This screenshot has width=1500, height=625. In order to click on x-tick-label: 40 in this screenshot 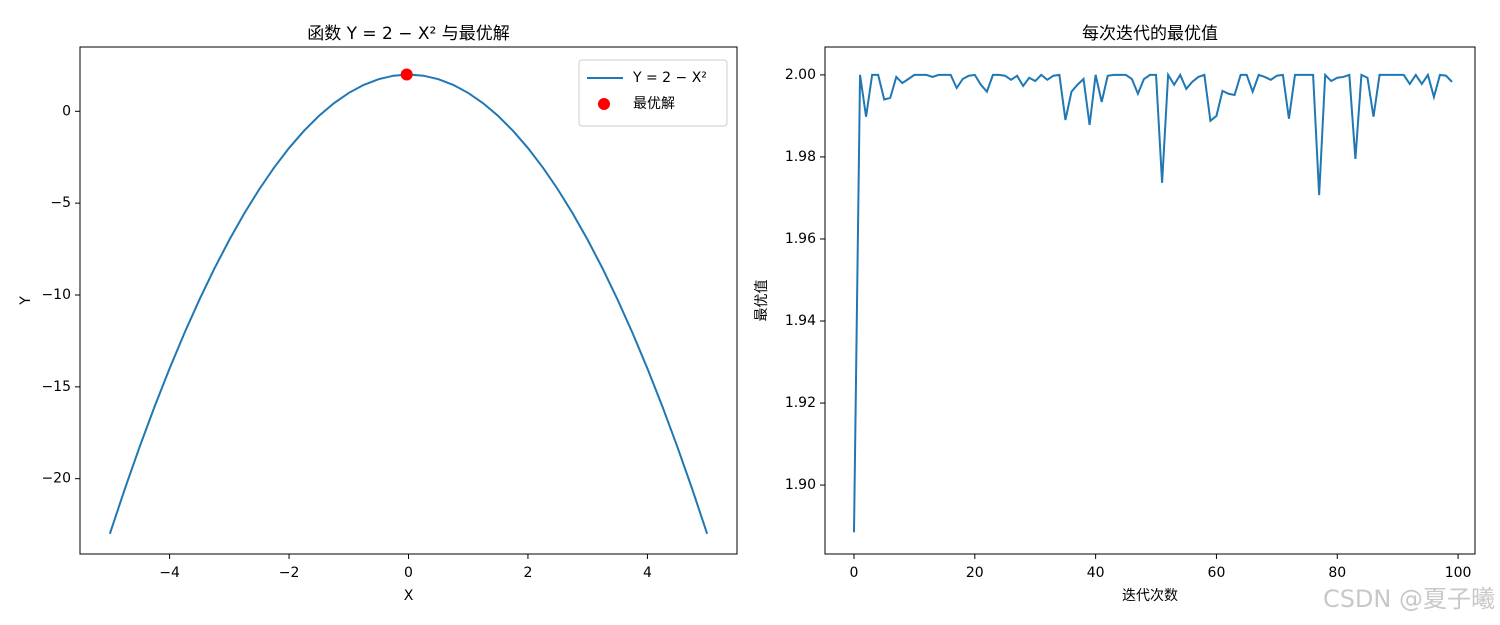, I will do `click(1096, 573)`.